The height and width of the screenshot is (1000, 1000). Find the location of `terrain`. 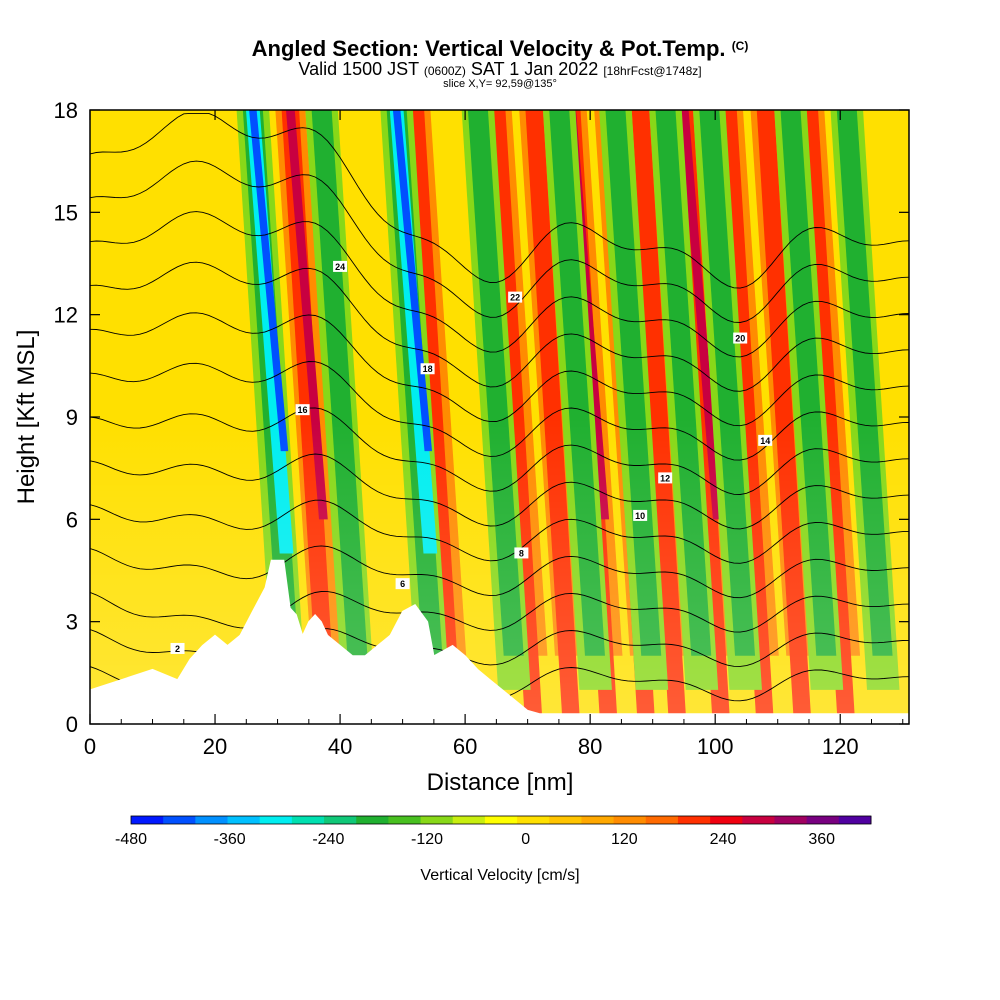

terrain is located at coordinates (499, 641).